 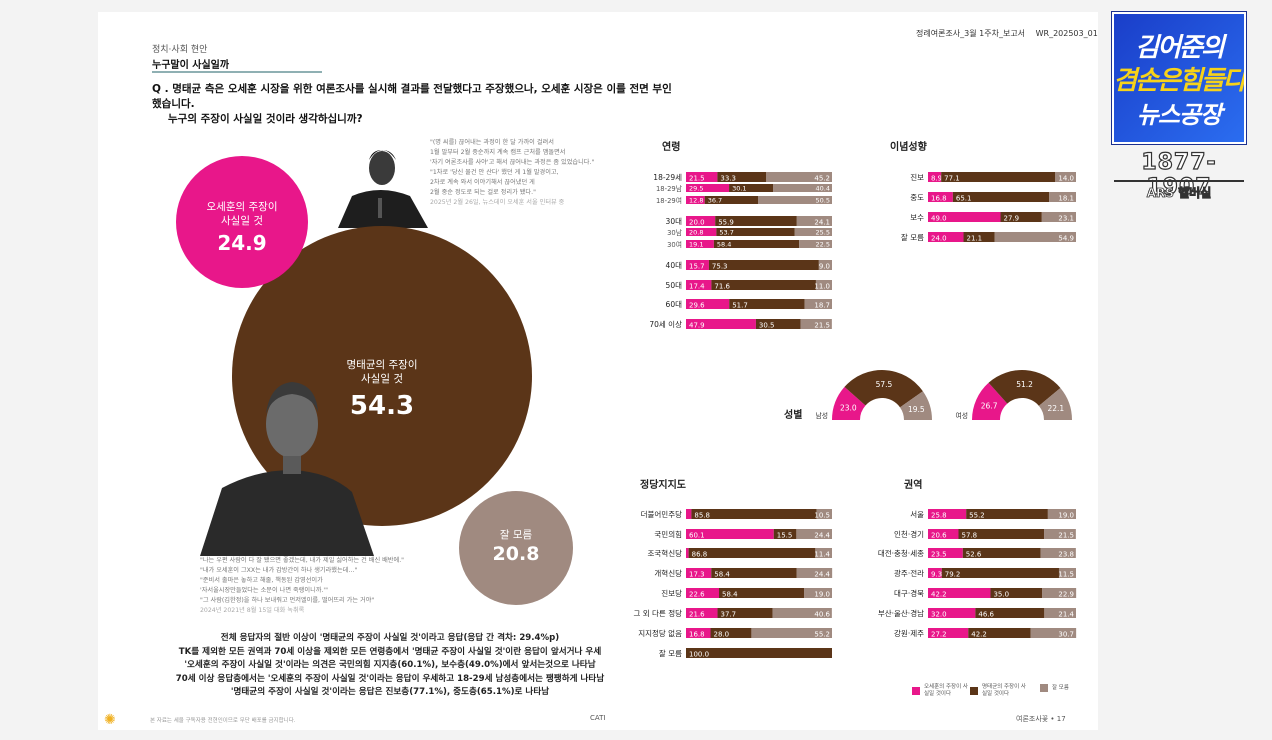 I want to click on bar-category-label: 대구·경북, so click(x=909, y=593).